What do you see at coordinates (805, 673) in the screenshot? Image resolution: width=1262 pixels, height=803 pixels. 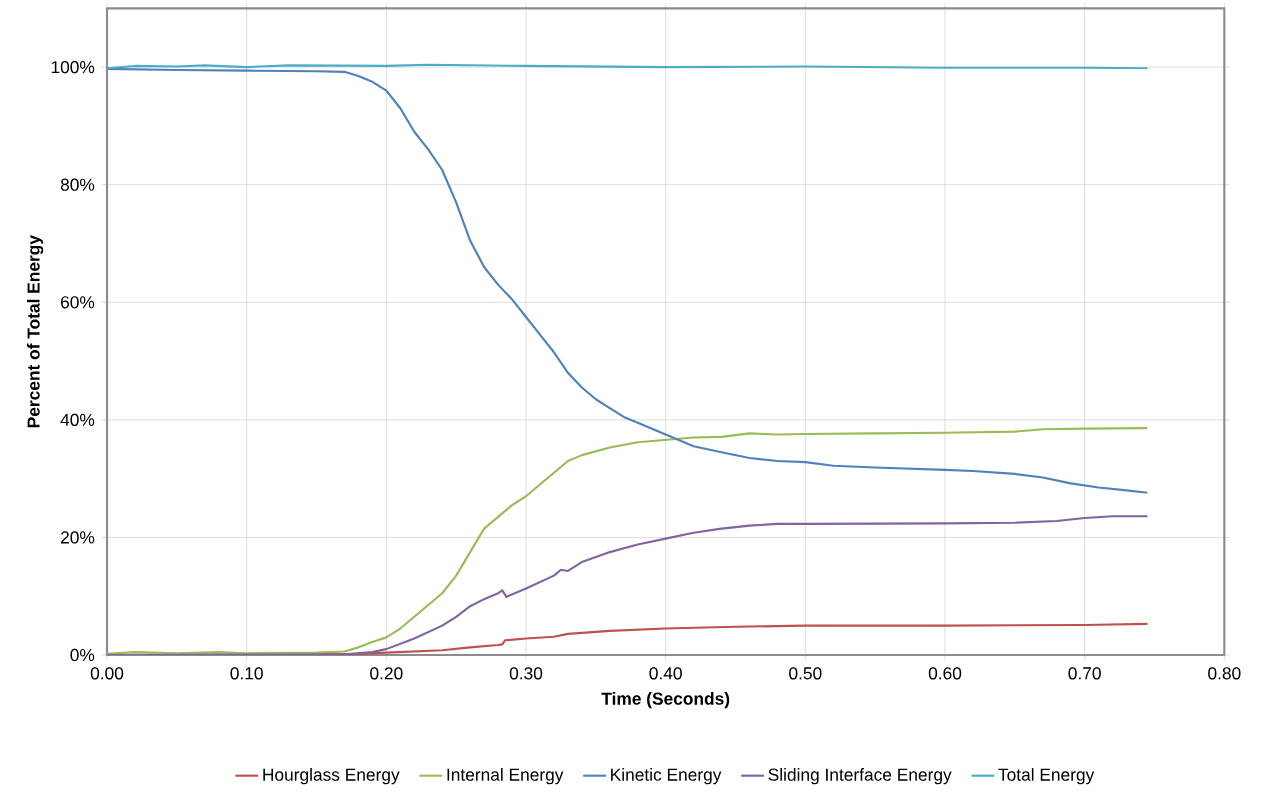 I see `x-tick-label: 0.50` at bounding box center [805, 673].